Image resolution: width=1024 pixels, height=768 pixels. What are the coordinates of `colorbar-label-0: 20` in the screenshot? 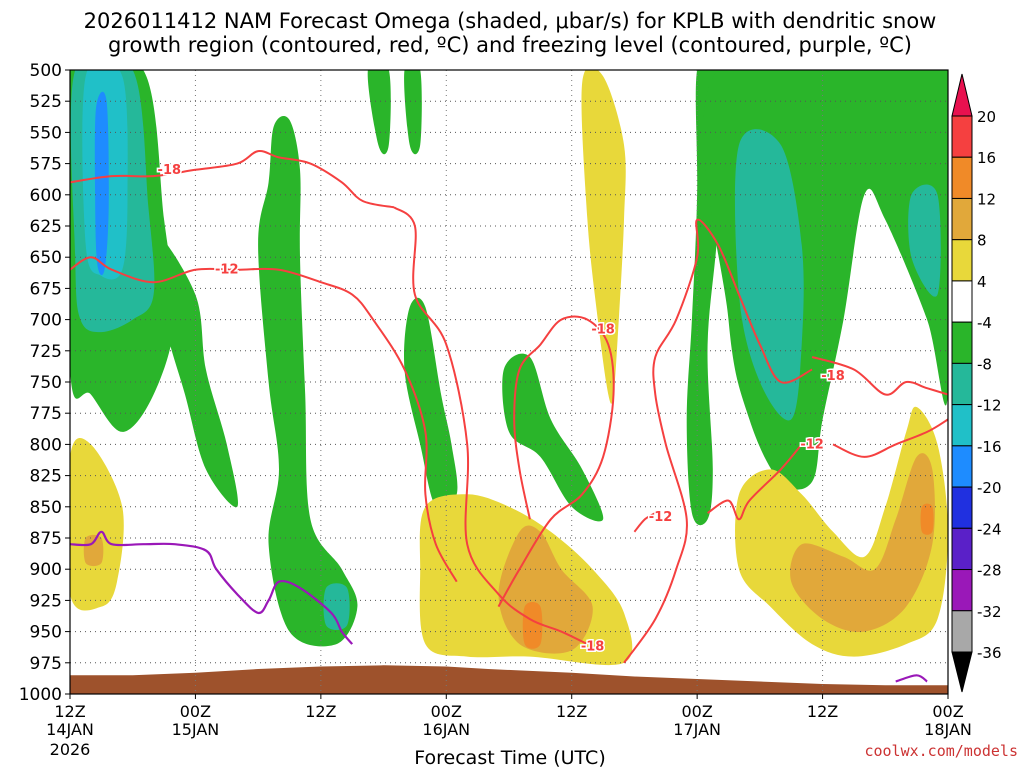 It's located at (986, 117).